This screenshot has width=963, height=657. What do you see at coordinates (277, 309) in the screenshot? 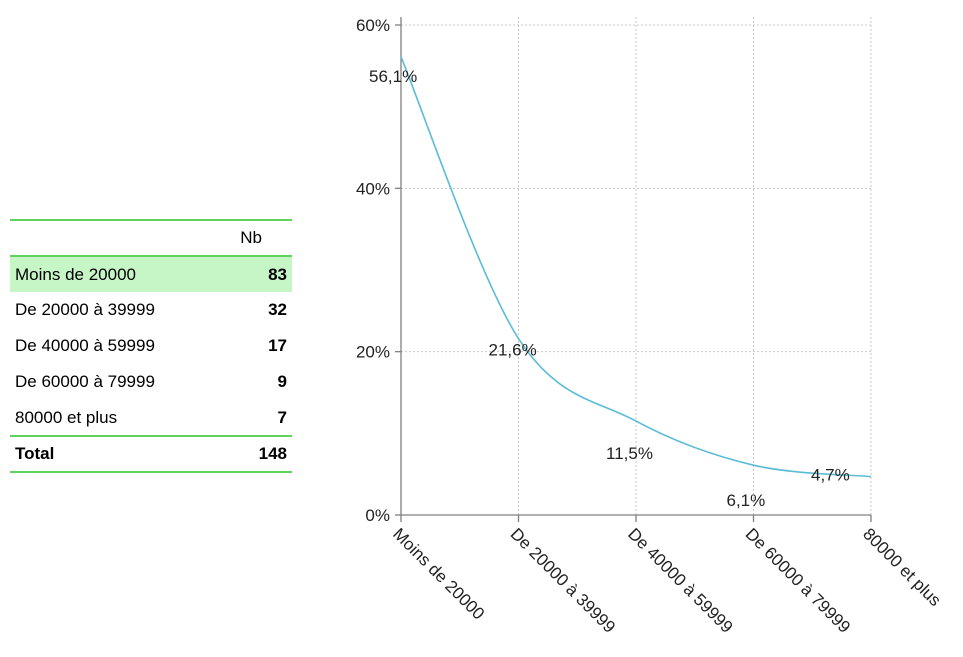
I see `row-count: 32` at bounding box center [277, 309].